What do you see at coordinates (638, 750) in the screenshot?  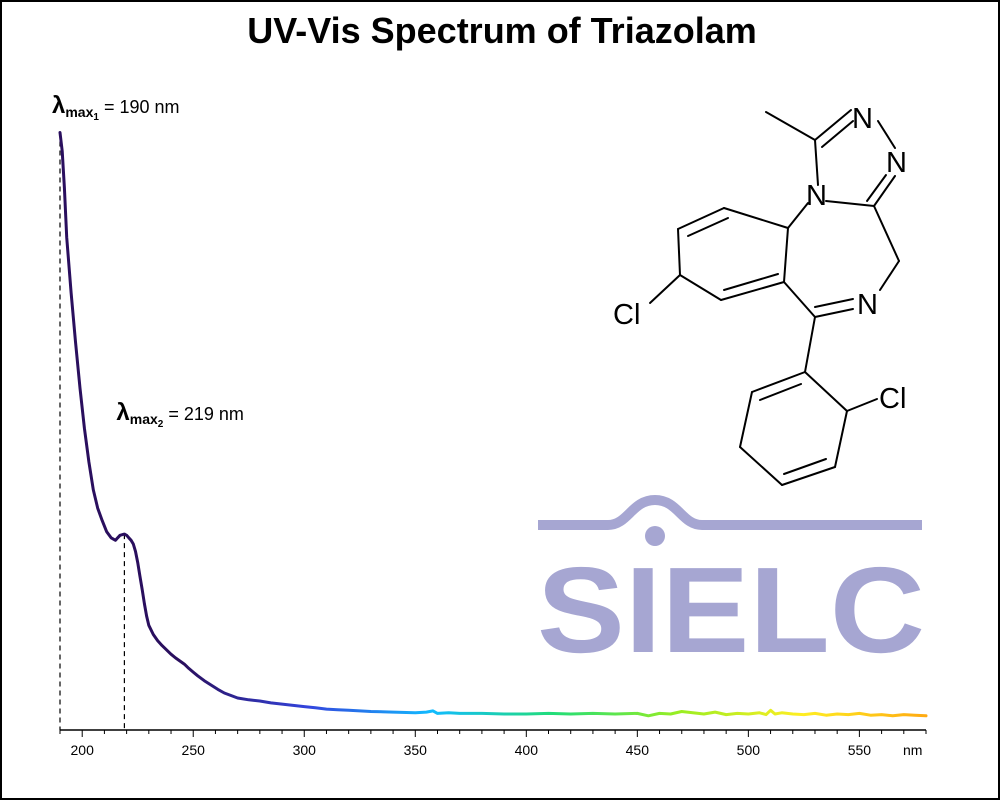 I see `x-tick-label: 450` at bounding box center [638, 750].